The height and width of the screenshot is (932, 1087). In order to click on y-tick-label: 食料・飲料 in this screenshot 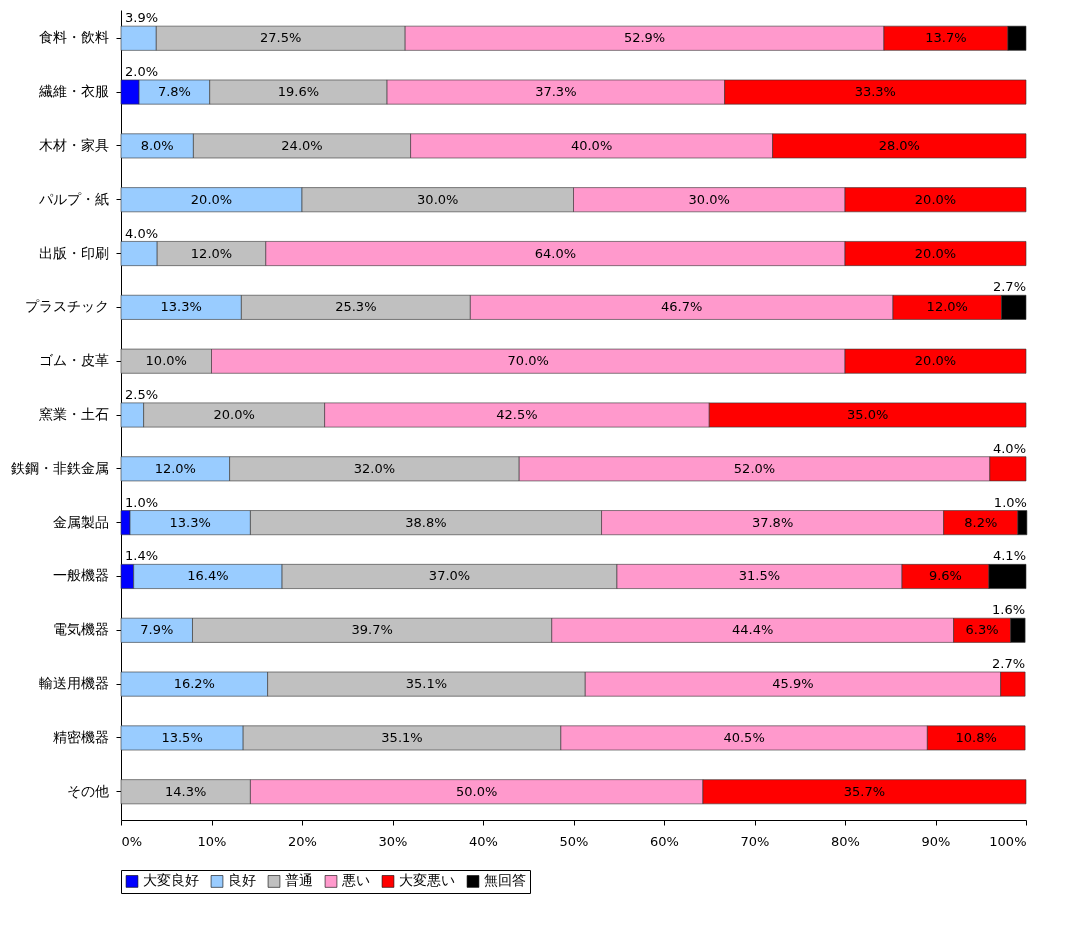, I will do `click(73, 37)`.